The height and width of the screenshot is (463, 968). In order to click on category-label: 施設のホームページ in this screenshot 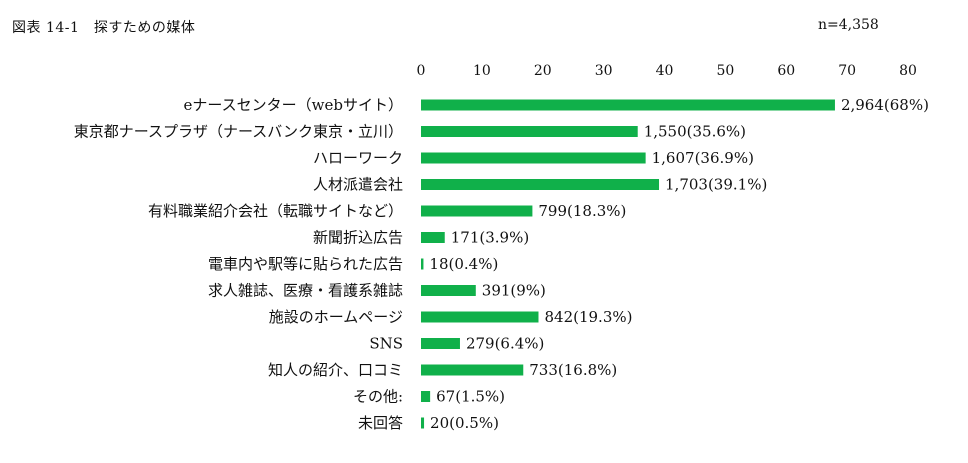, I will do `click(336, 317)`.